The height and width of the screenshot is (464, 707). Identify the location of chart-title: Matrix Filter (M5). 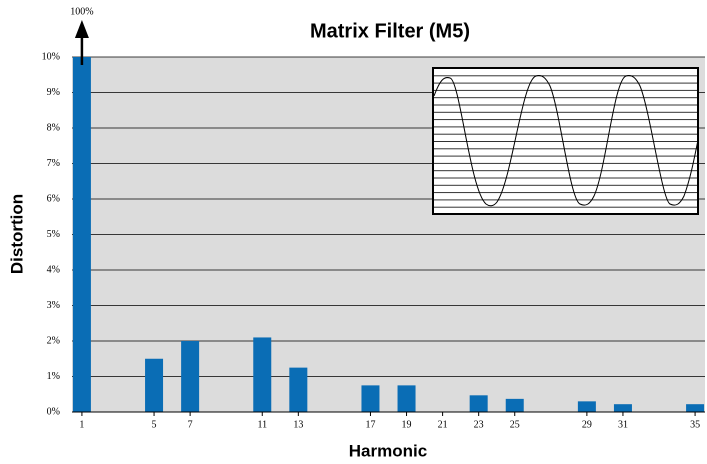
(390, 31).